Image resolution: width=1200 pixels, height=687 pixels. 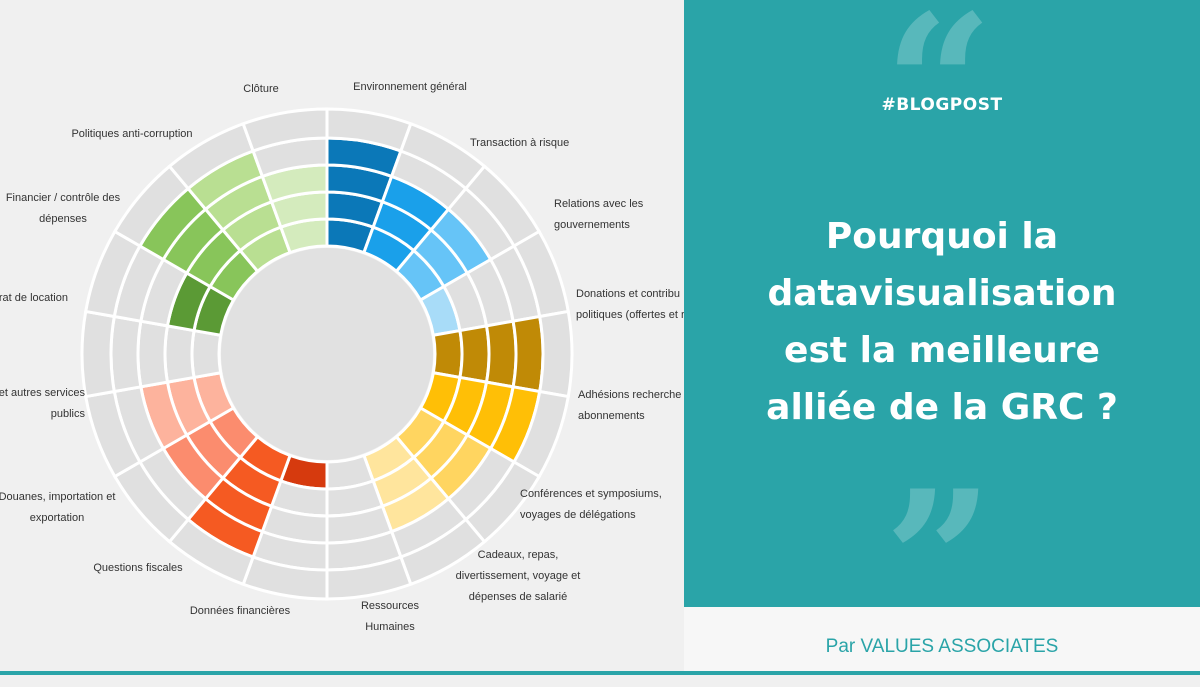 I want to click on segment-label-line: Questions fiscales, so click(x=138, y=568).